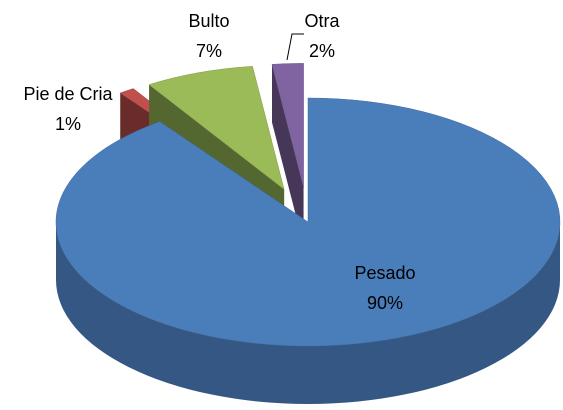  Describe the element at coordinates (208, 21) in the screenshot. I see `slice-label: Bulto` at that location.